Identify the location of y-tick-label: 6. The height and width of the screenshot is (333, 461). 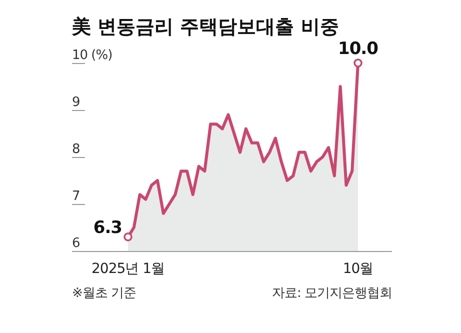
(76, 243).